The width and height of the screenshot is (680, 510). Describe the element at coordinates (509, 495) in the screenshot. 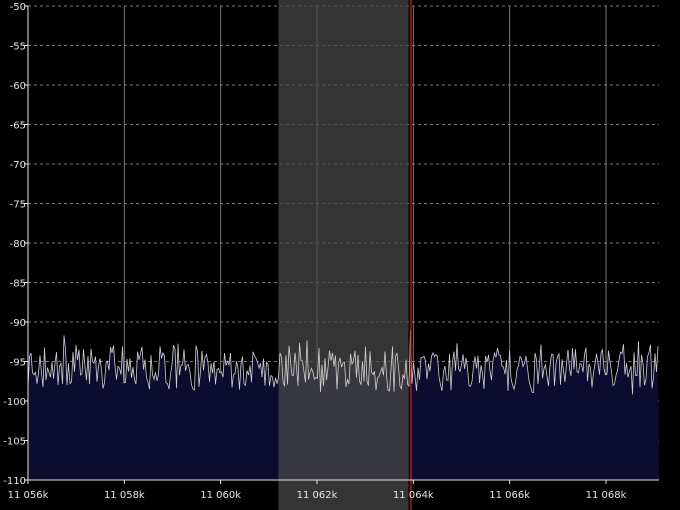

I see `x-tick-label: 11 066k` at that location.